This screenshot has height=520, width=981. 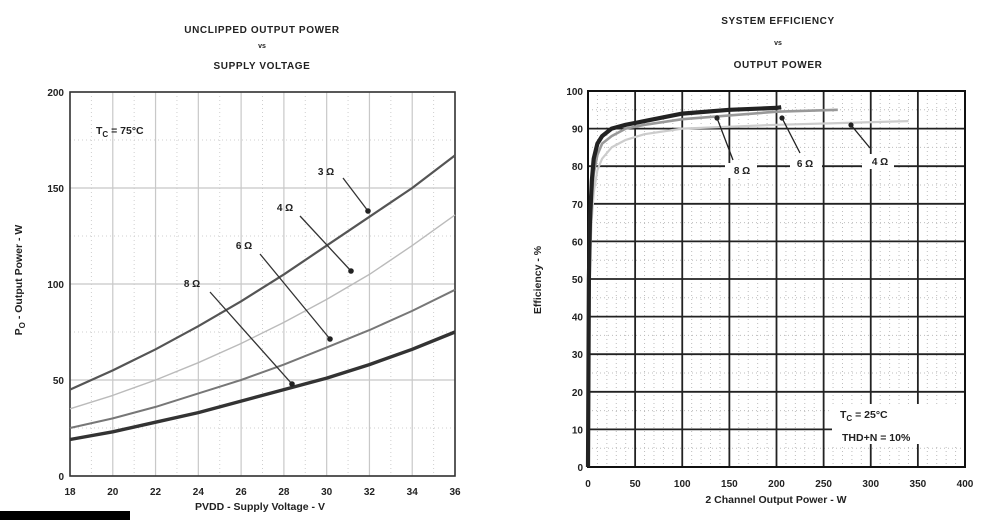 What do you see at coordinates (574, 92) in the screenshot?
I see `right-y-tick-100: 100` at bounding box center [574, 92].